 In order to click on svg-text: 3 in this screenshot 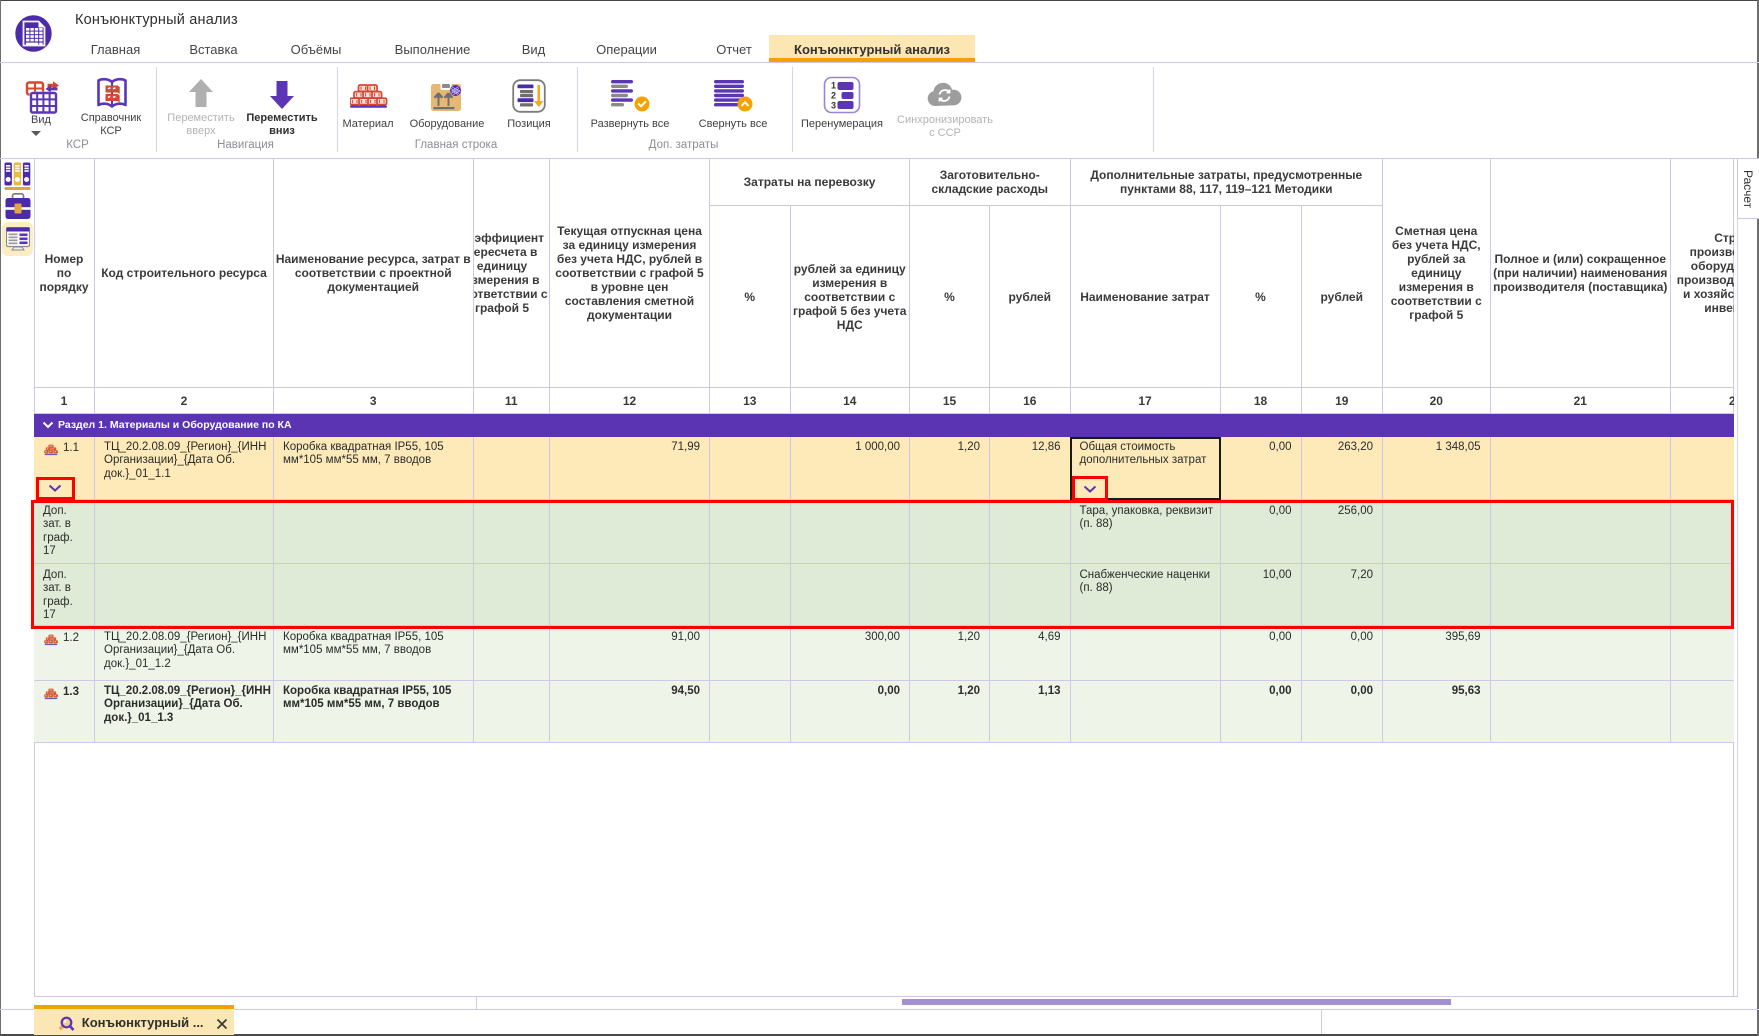, I will do `click(833, 106)`.